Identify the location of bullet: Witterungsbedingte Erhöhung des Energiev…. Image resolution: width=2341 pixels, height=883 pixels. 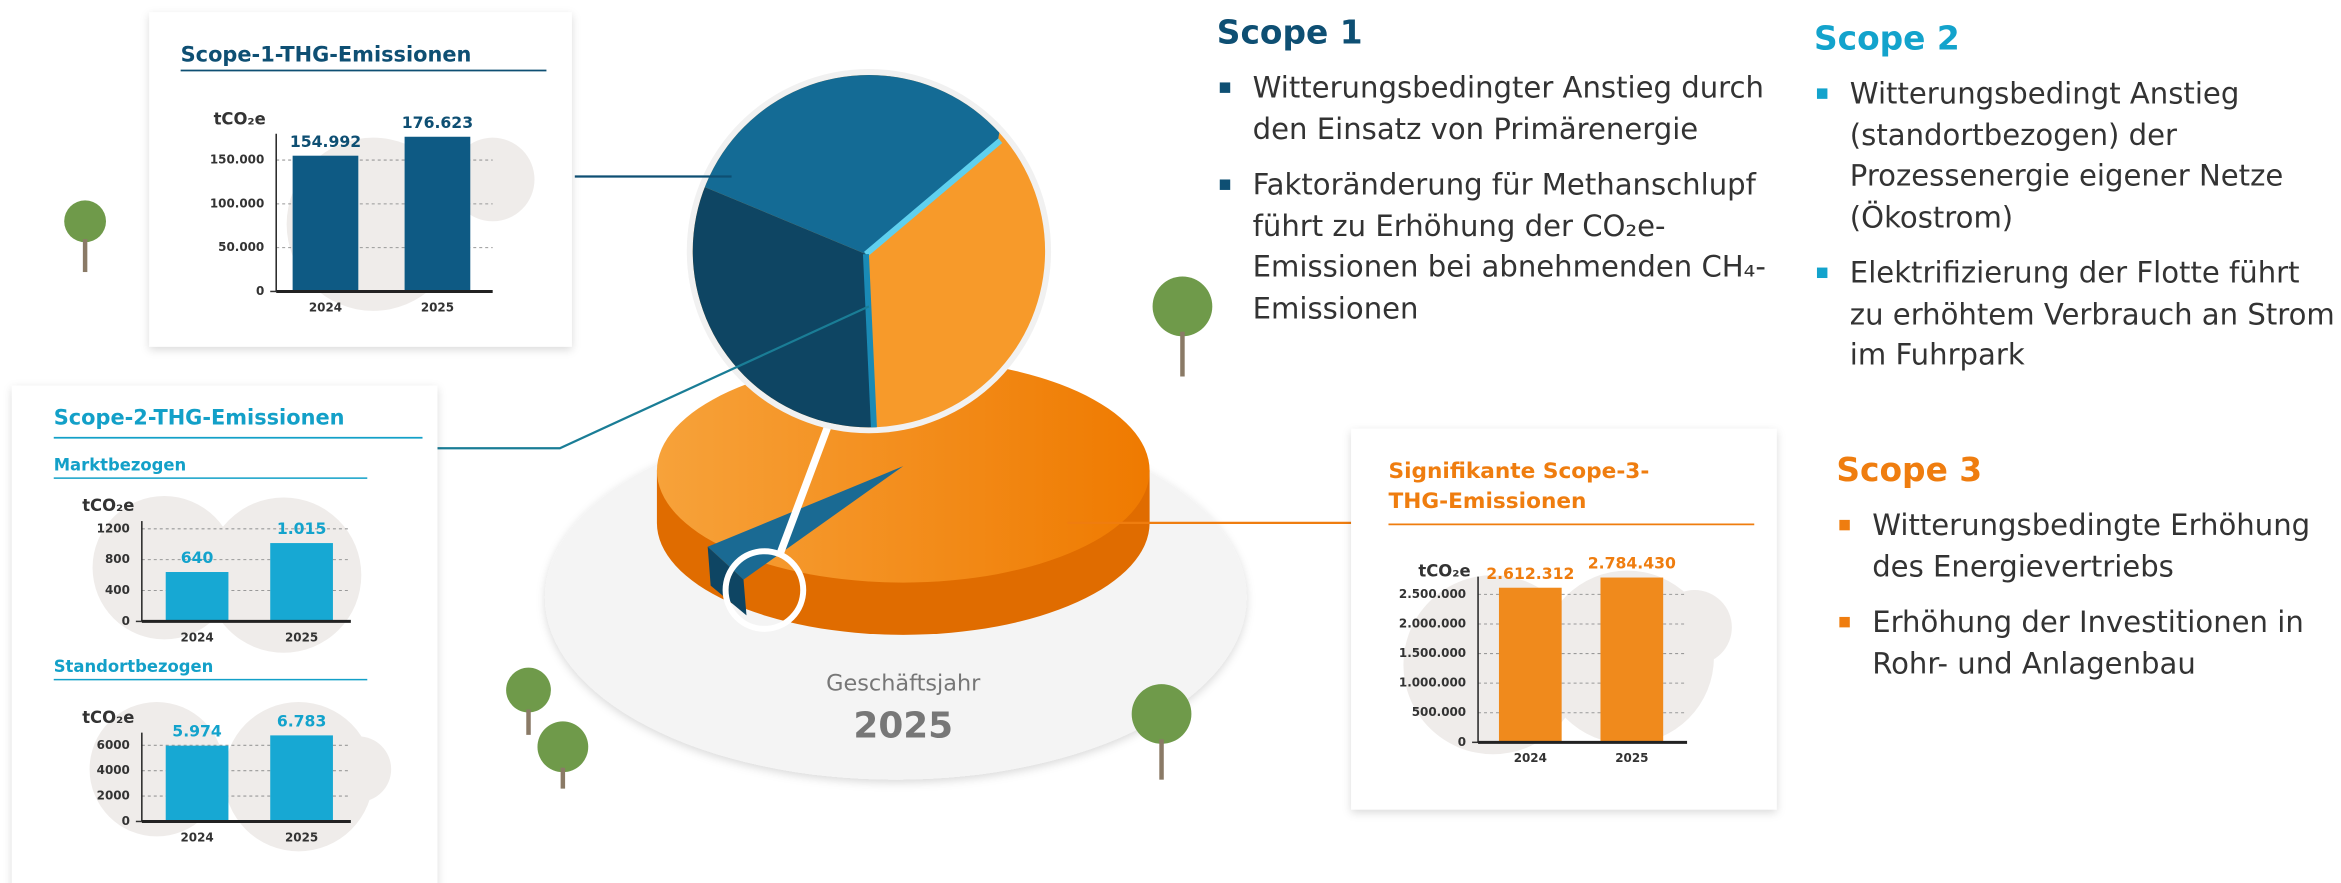
(2088, 546).